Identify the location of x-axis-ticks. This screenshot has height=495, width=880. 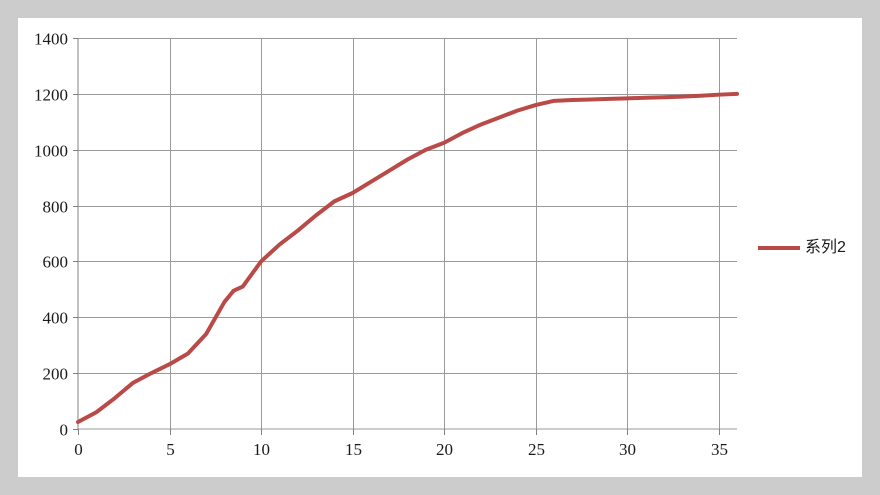
(399, 432).